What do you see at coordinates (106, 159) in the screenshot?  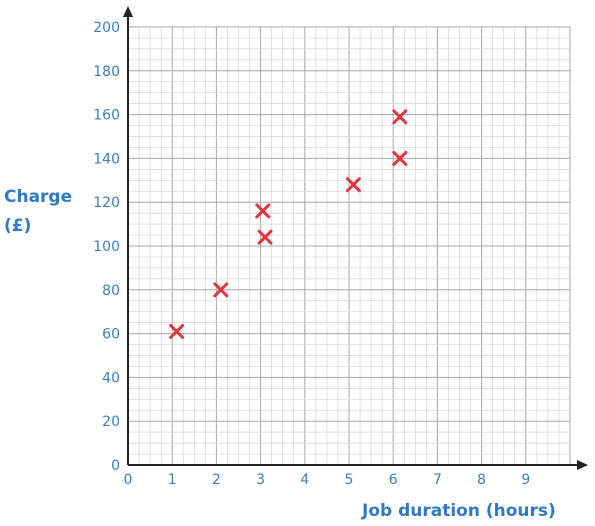 I see `y-tick-label: 140` at bounding box center [106, 159].